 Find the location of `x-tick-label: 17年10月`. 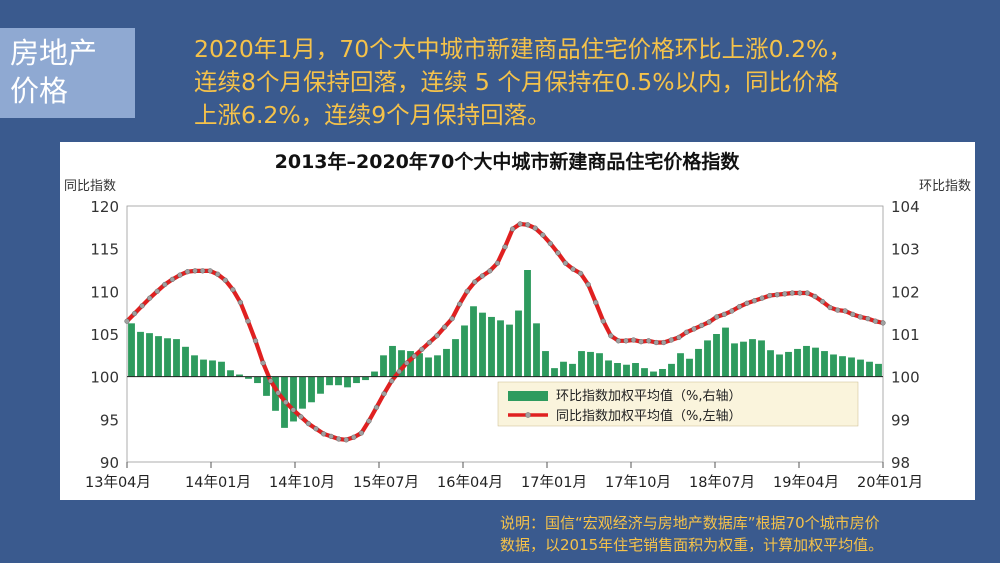

x-tick-label: 17年10月 is located at coordinates (638, 482).